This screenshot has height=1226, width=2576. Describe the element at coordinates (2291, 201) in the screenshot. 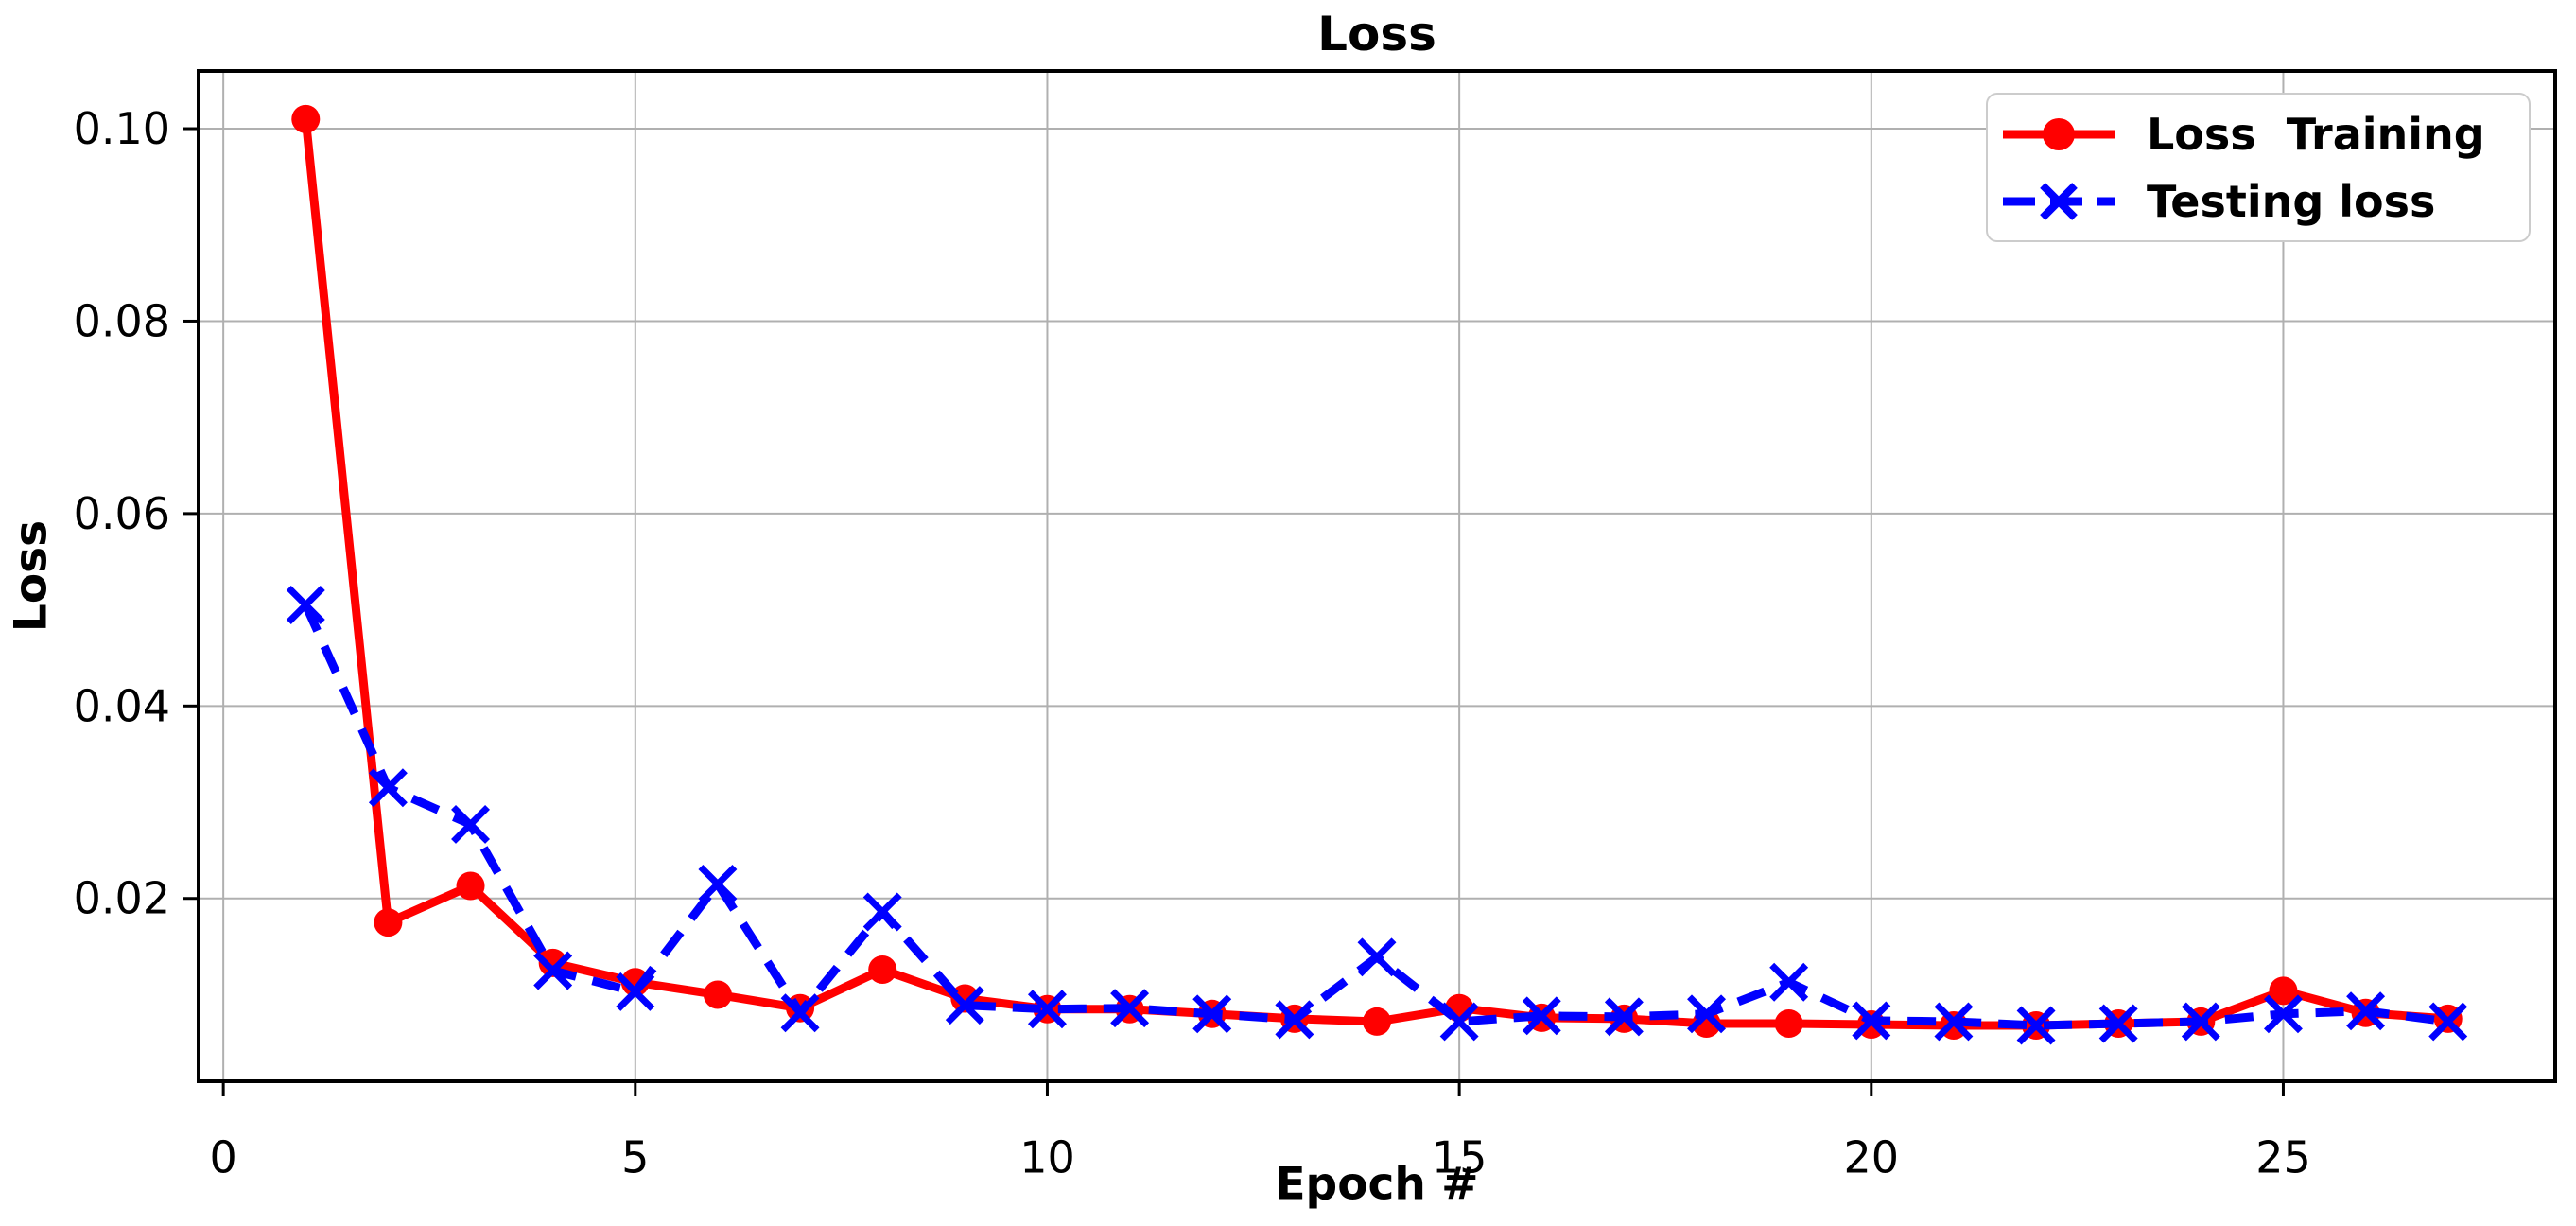

I see `legend-label-testing: Testing loss` at that location.